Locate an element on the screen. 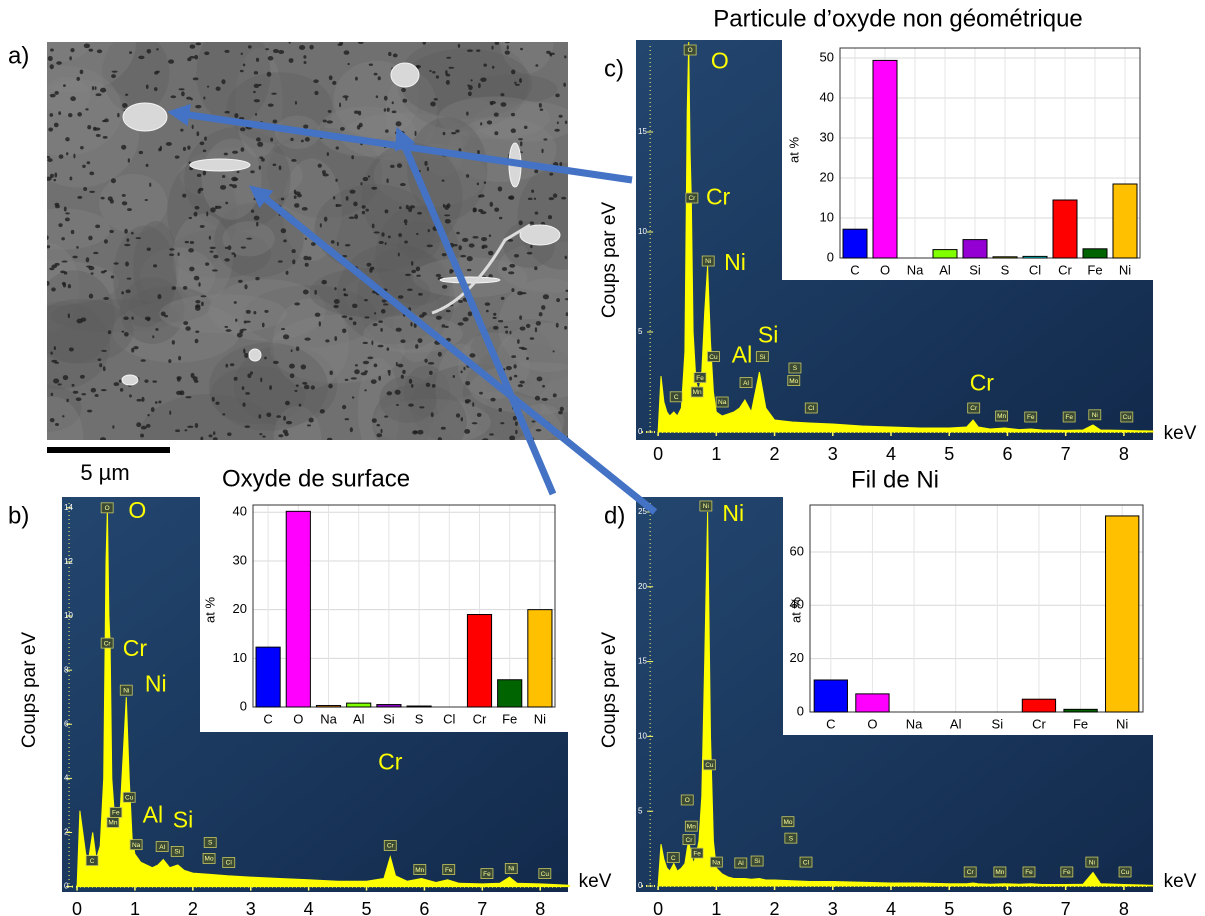 Image resolution: width=1205 pixels, height=916 pixels. x-tick-label: Ni is located at coordinates (1125, 269).